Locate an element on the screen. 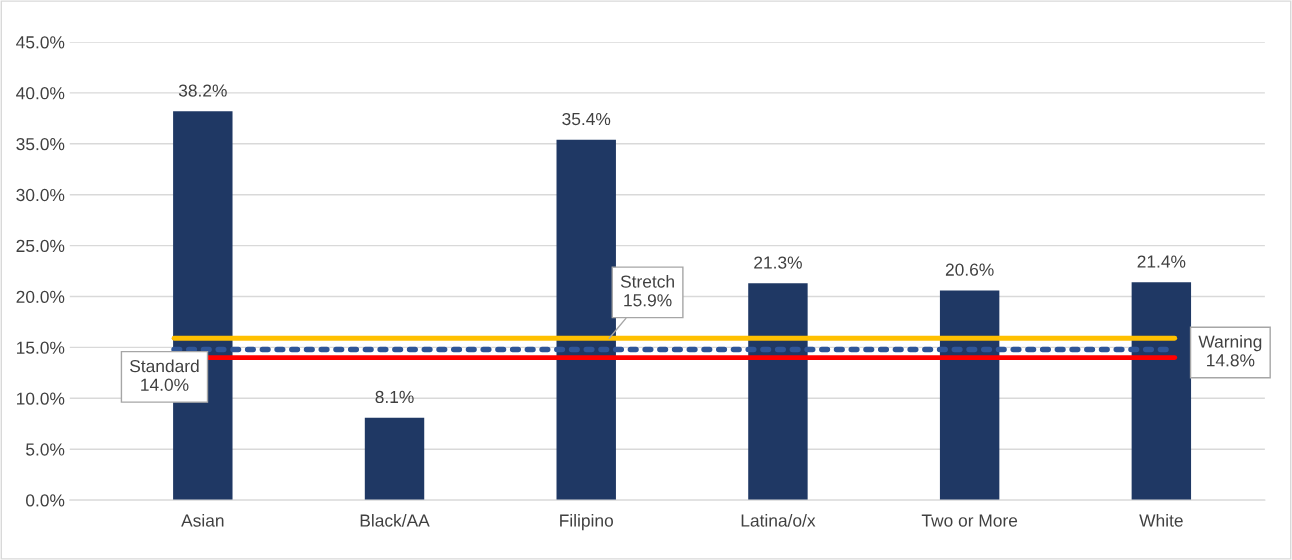  ref-line-label: Standard 14.0% is located at coordinates (164, 375).